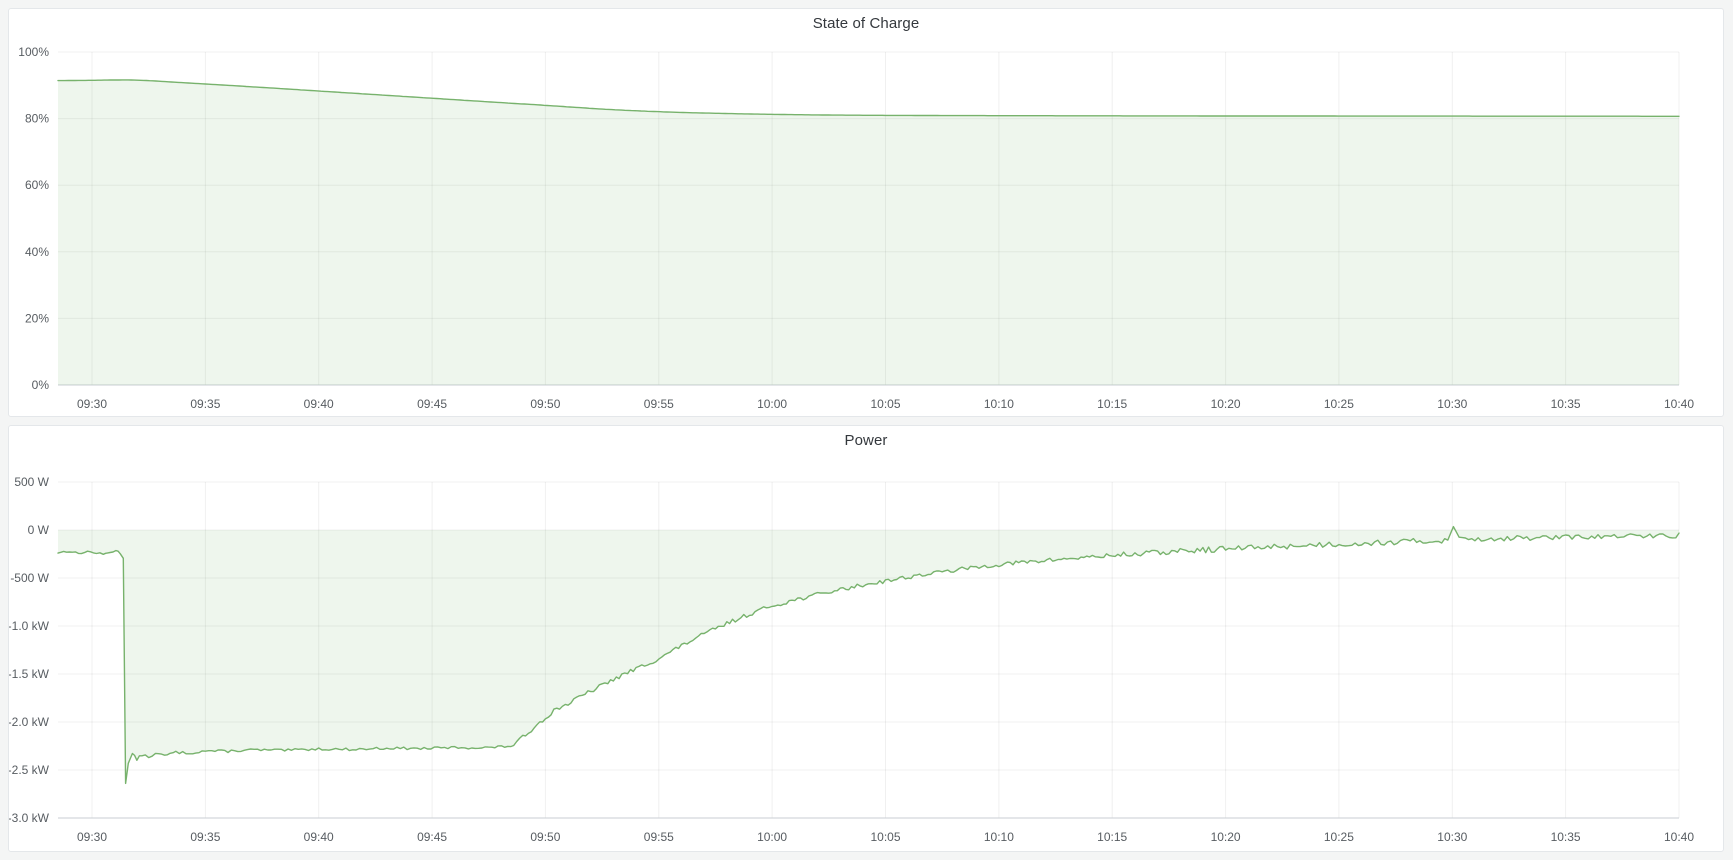 The image size is (1733, 860). What do you see at coordinates (31, 482) in the screenshot?
I see `y-tick-label: 500 W` at bounding box center [31, 482].